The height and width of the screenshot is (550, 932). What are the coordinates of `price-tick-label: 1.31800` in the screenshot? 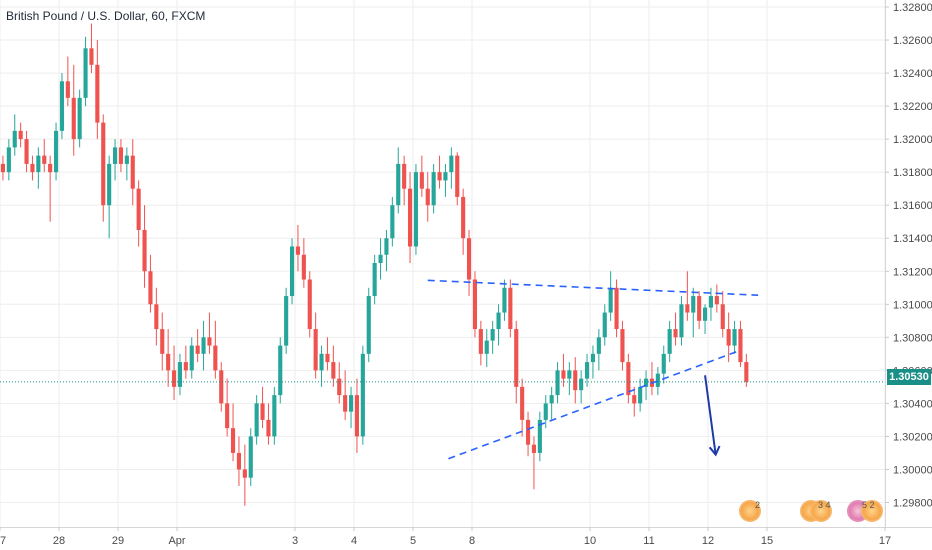 It's located at (912, 173).